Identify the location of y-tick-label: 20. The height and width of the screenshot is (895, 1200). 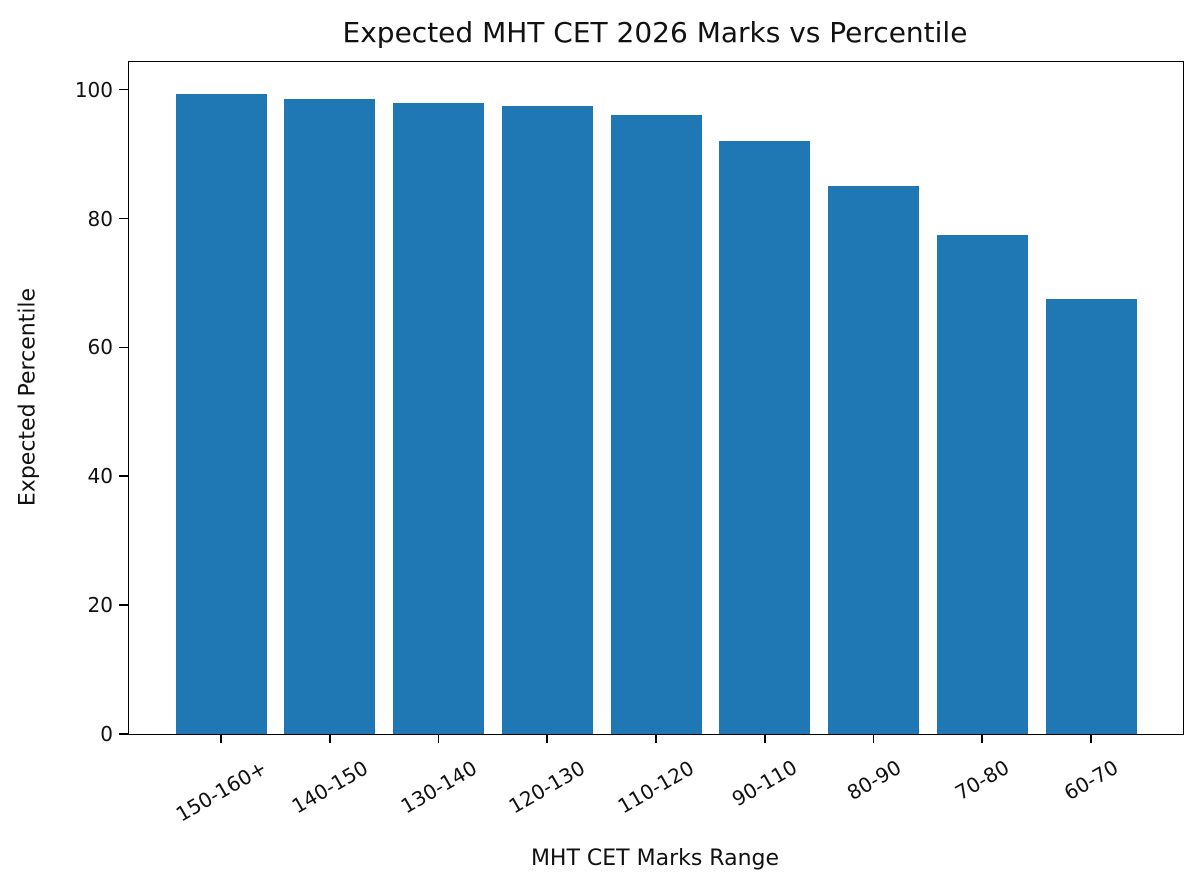
(100, 605).